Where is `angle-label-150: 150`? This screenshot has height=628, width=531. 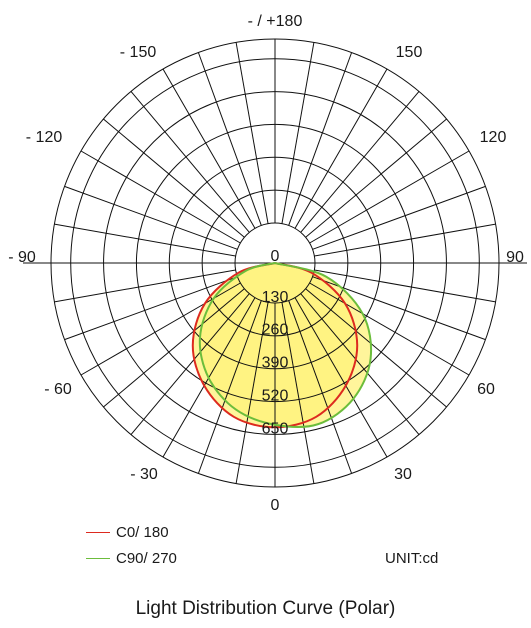 angle-label-150: 150 is located at coordinates (409, 52).